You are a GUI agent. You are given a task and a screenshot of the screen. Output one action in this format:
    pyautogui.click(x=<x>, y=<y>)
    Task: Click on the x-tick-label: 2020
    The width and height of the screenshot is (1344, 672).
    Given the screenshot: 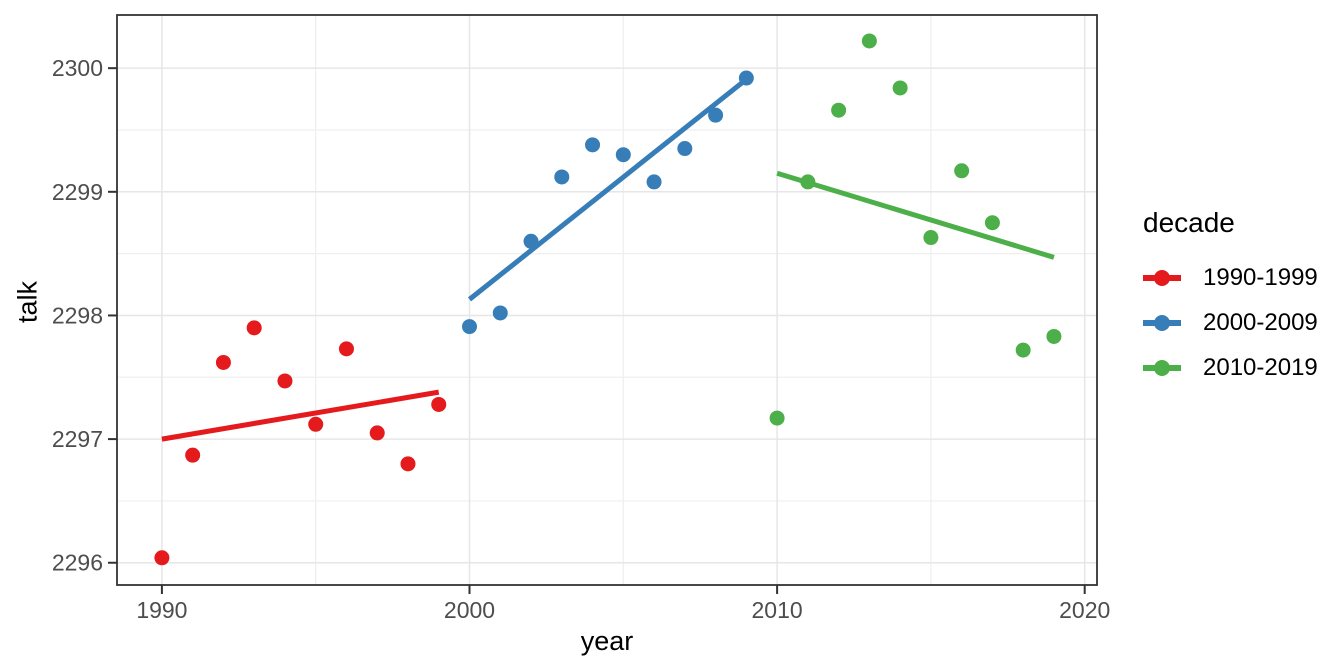 What is the action you would take?
    pyautogui.click(x=1084, y=610)
    